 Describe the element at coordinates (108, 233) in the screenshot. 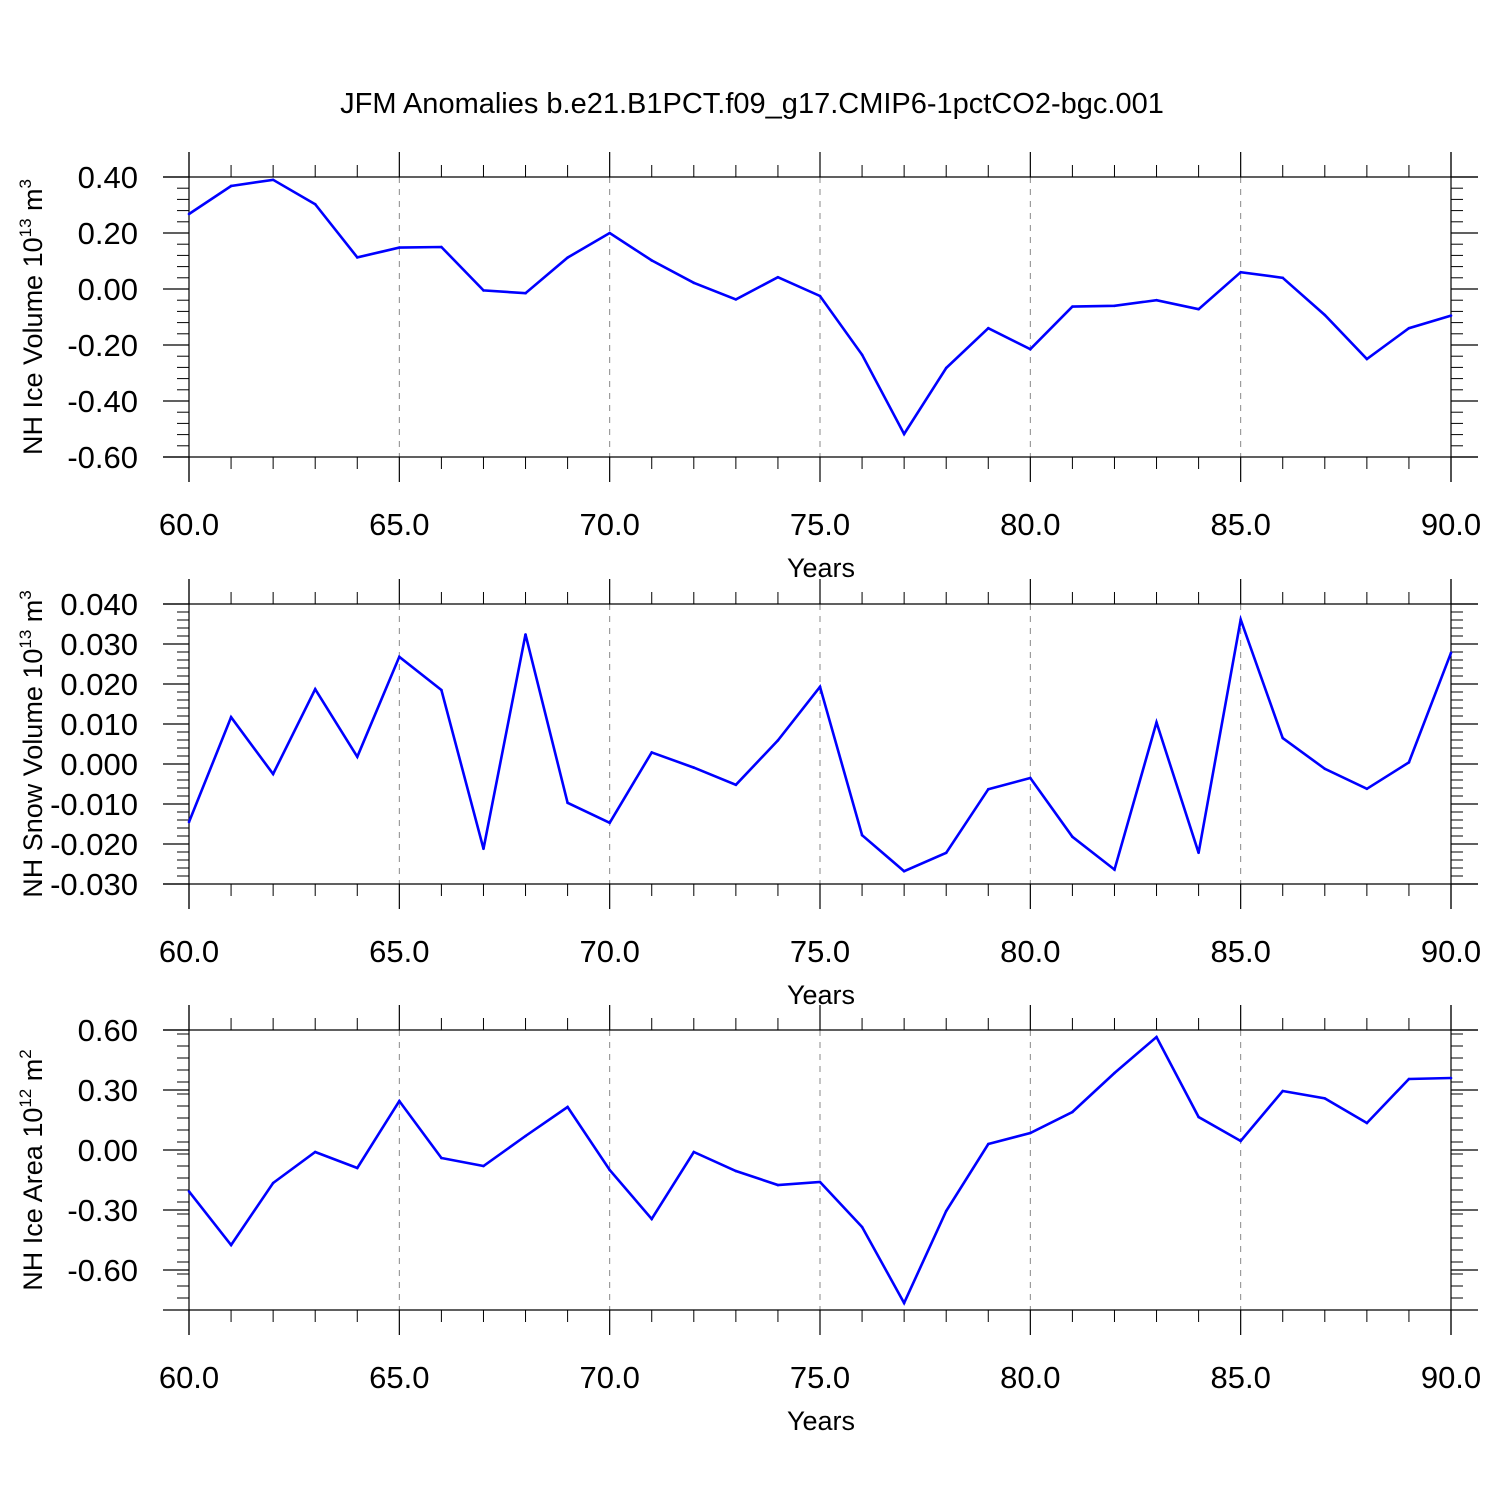

I see `y-tick-label: 0.20` at that location.